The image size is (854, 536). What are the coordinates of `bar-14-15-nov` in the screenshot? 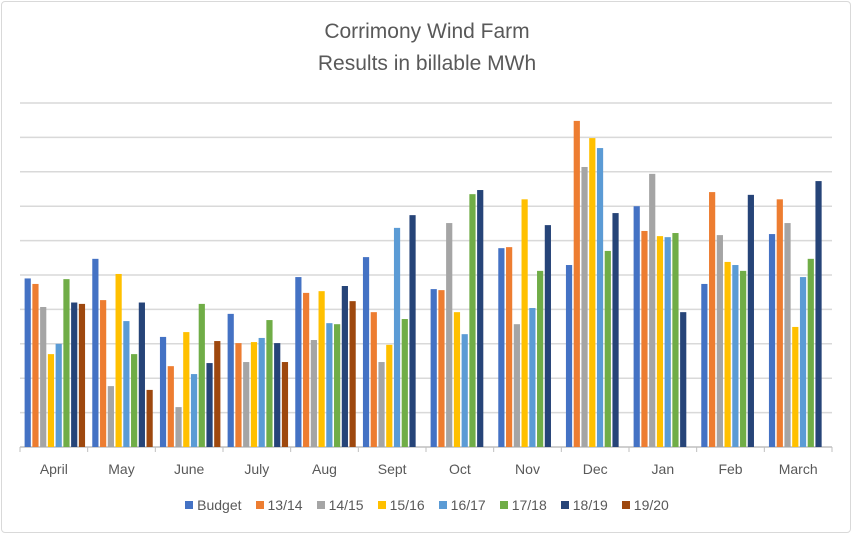 It's located at (516, 385).